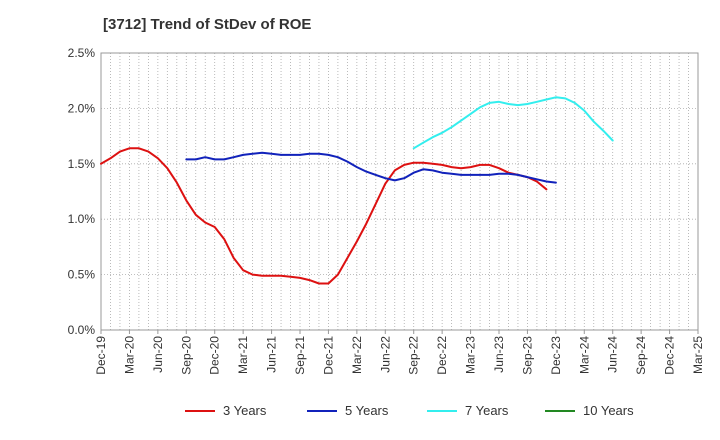 Image resolution: width=720 pixels, height=440 pixels. Describe the element at coordinates (442, 355) in the screenshot. I see `x-tick-label: Dec-22` at that location.